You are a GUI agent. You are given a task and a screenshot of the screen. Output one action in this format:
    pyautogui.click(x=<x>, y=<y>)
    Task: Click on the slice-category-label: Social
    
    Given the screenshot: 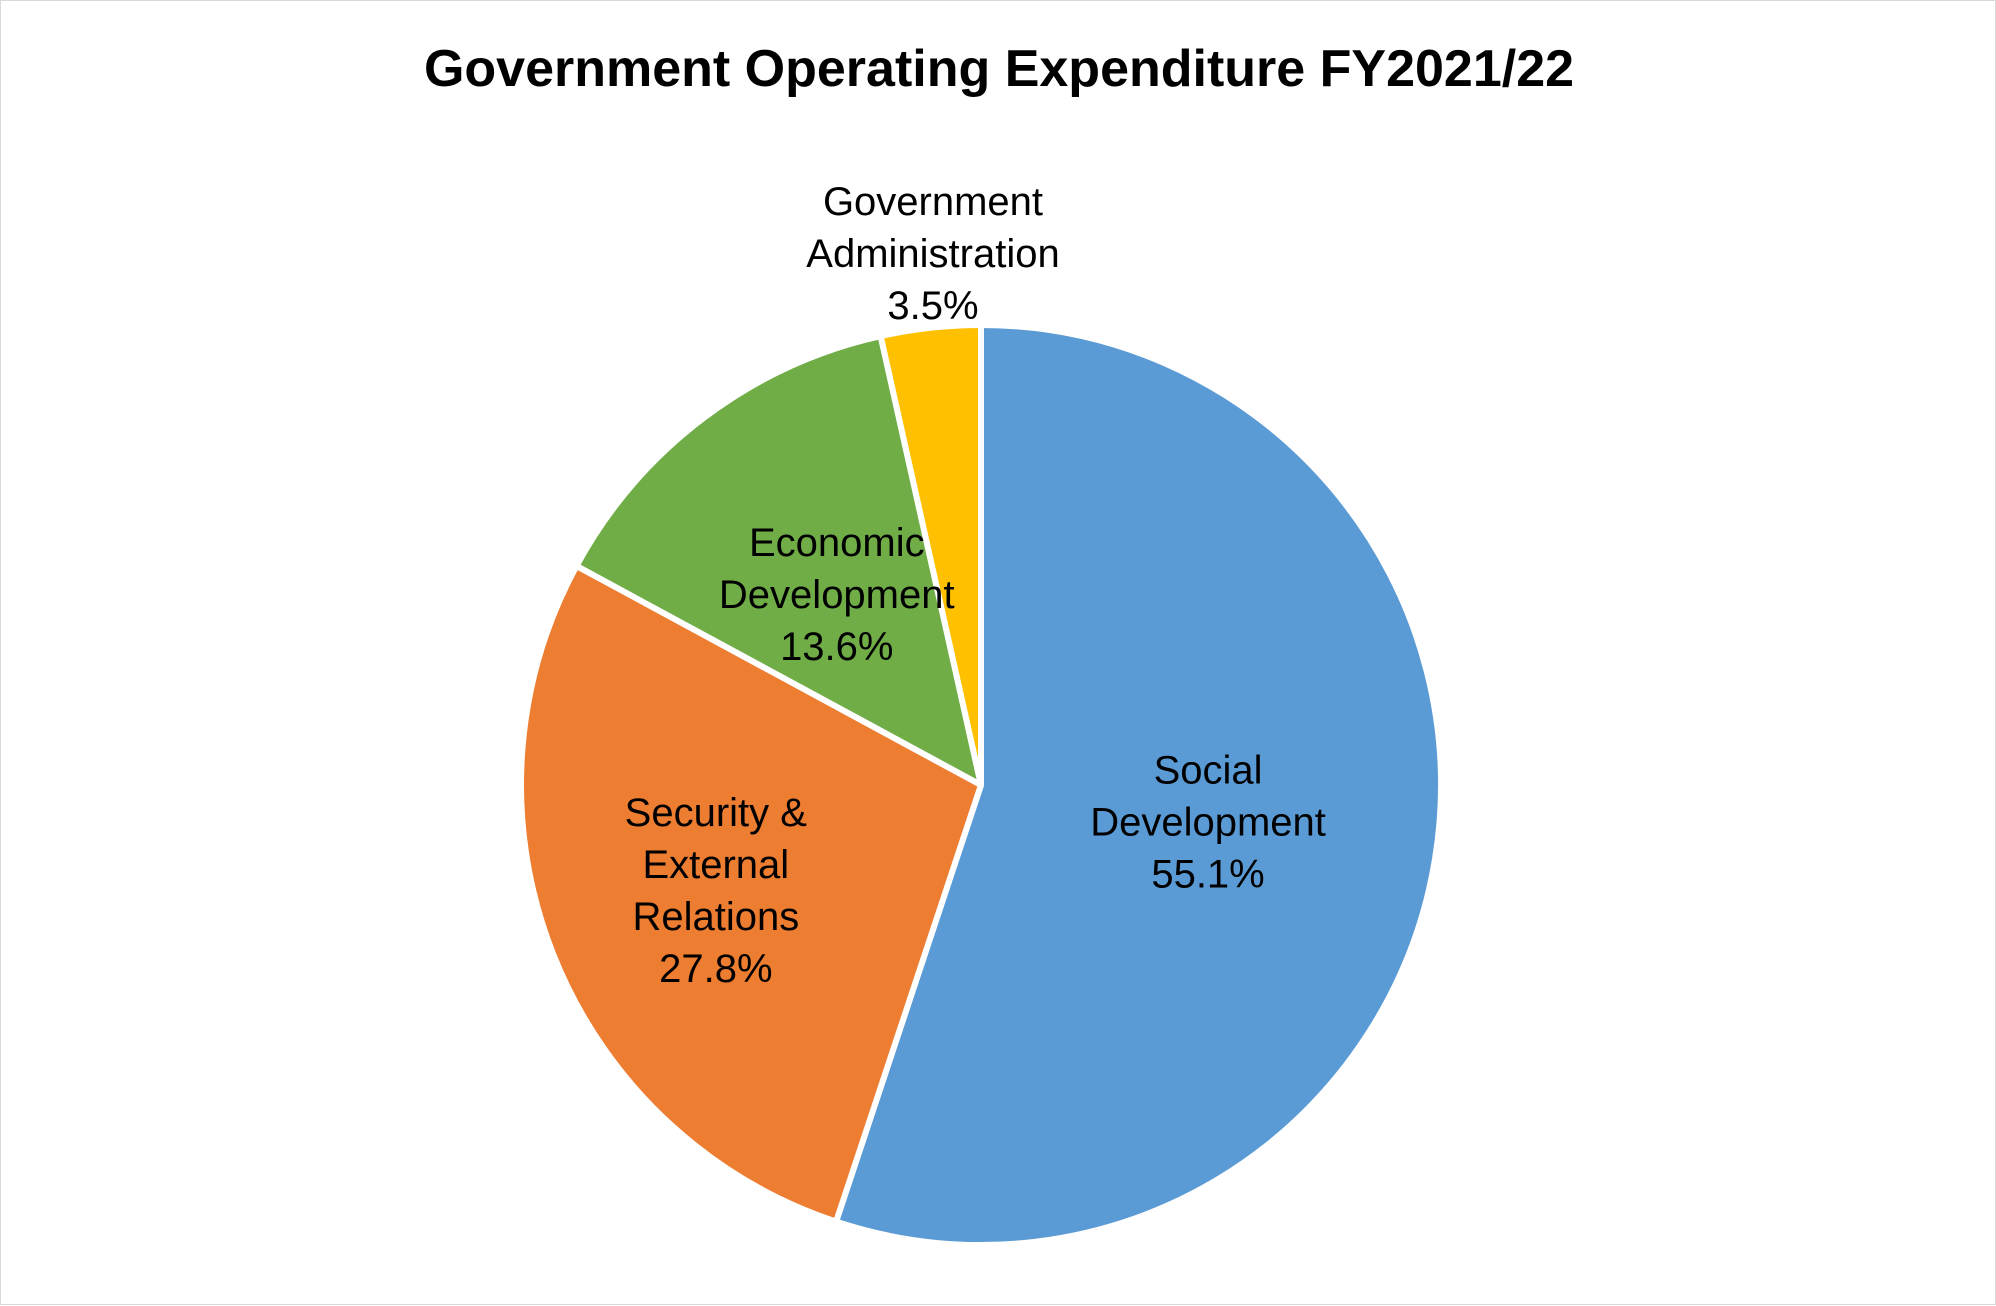 What is the action you would take?
    pyautogui.click(x=1208, y=771)
    